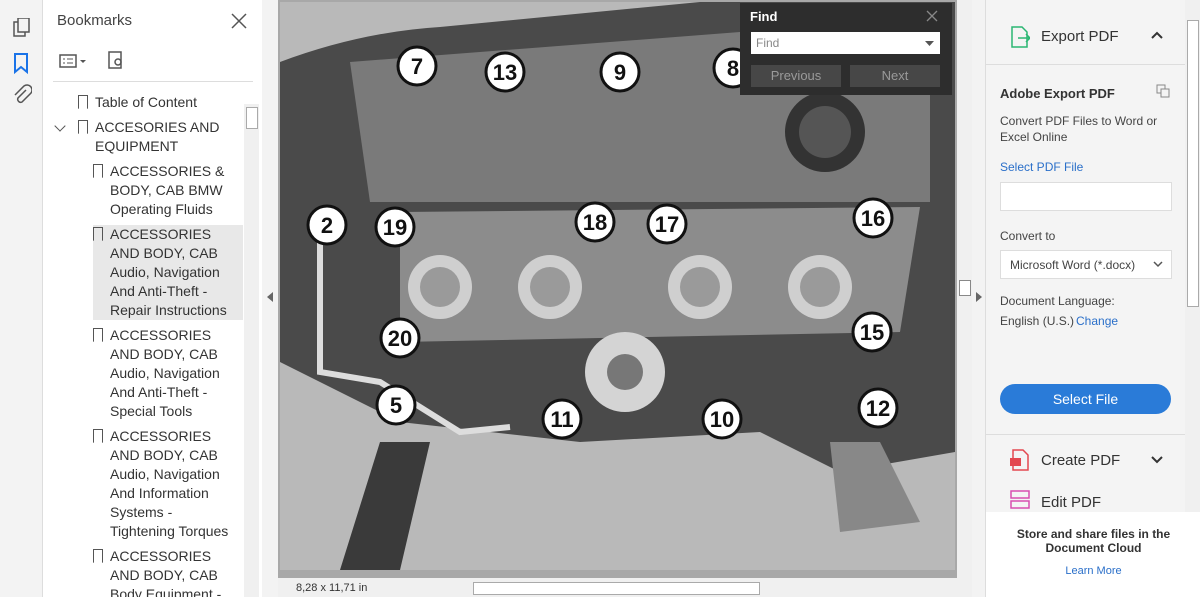  I want to click on create-icon, so click(1019, 460).